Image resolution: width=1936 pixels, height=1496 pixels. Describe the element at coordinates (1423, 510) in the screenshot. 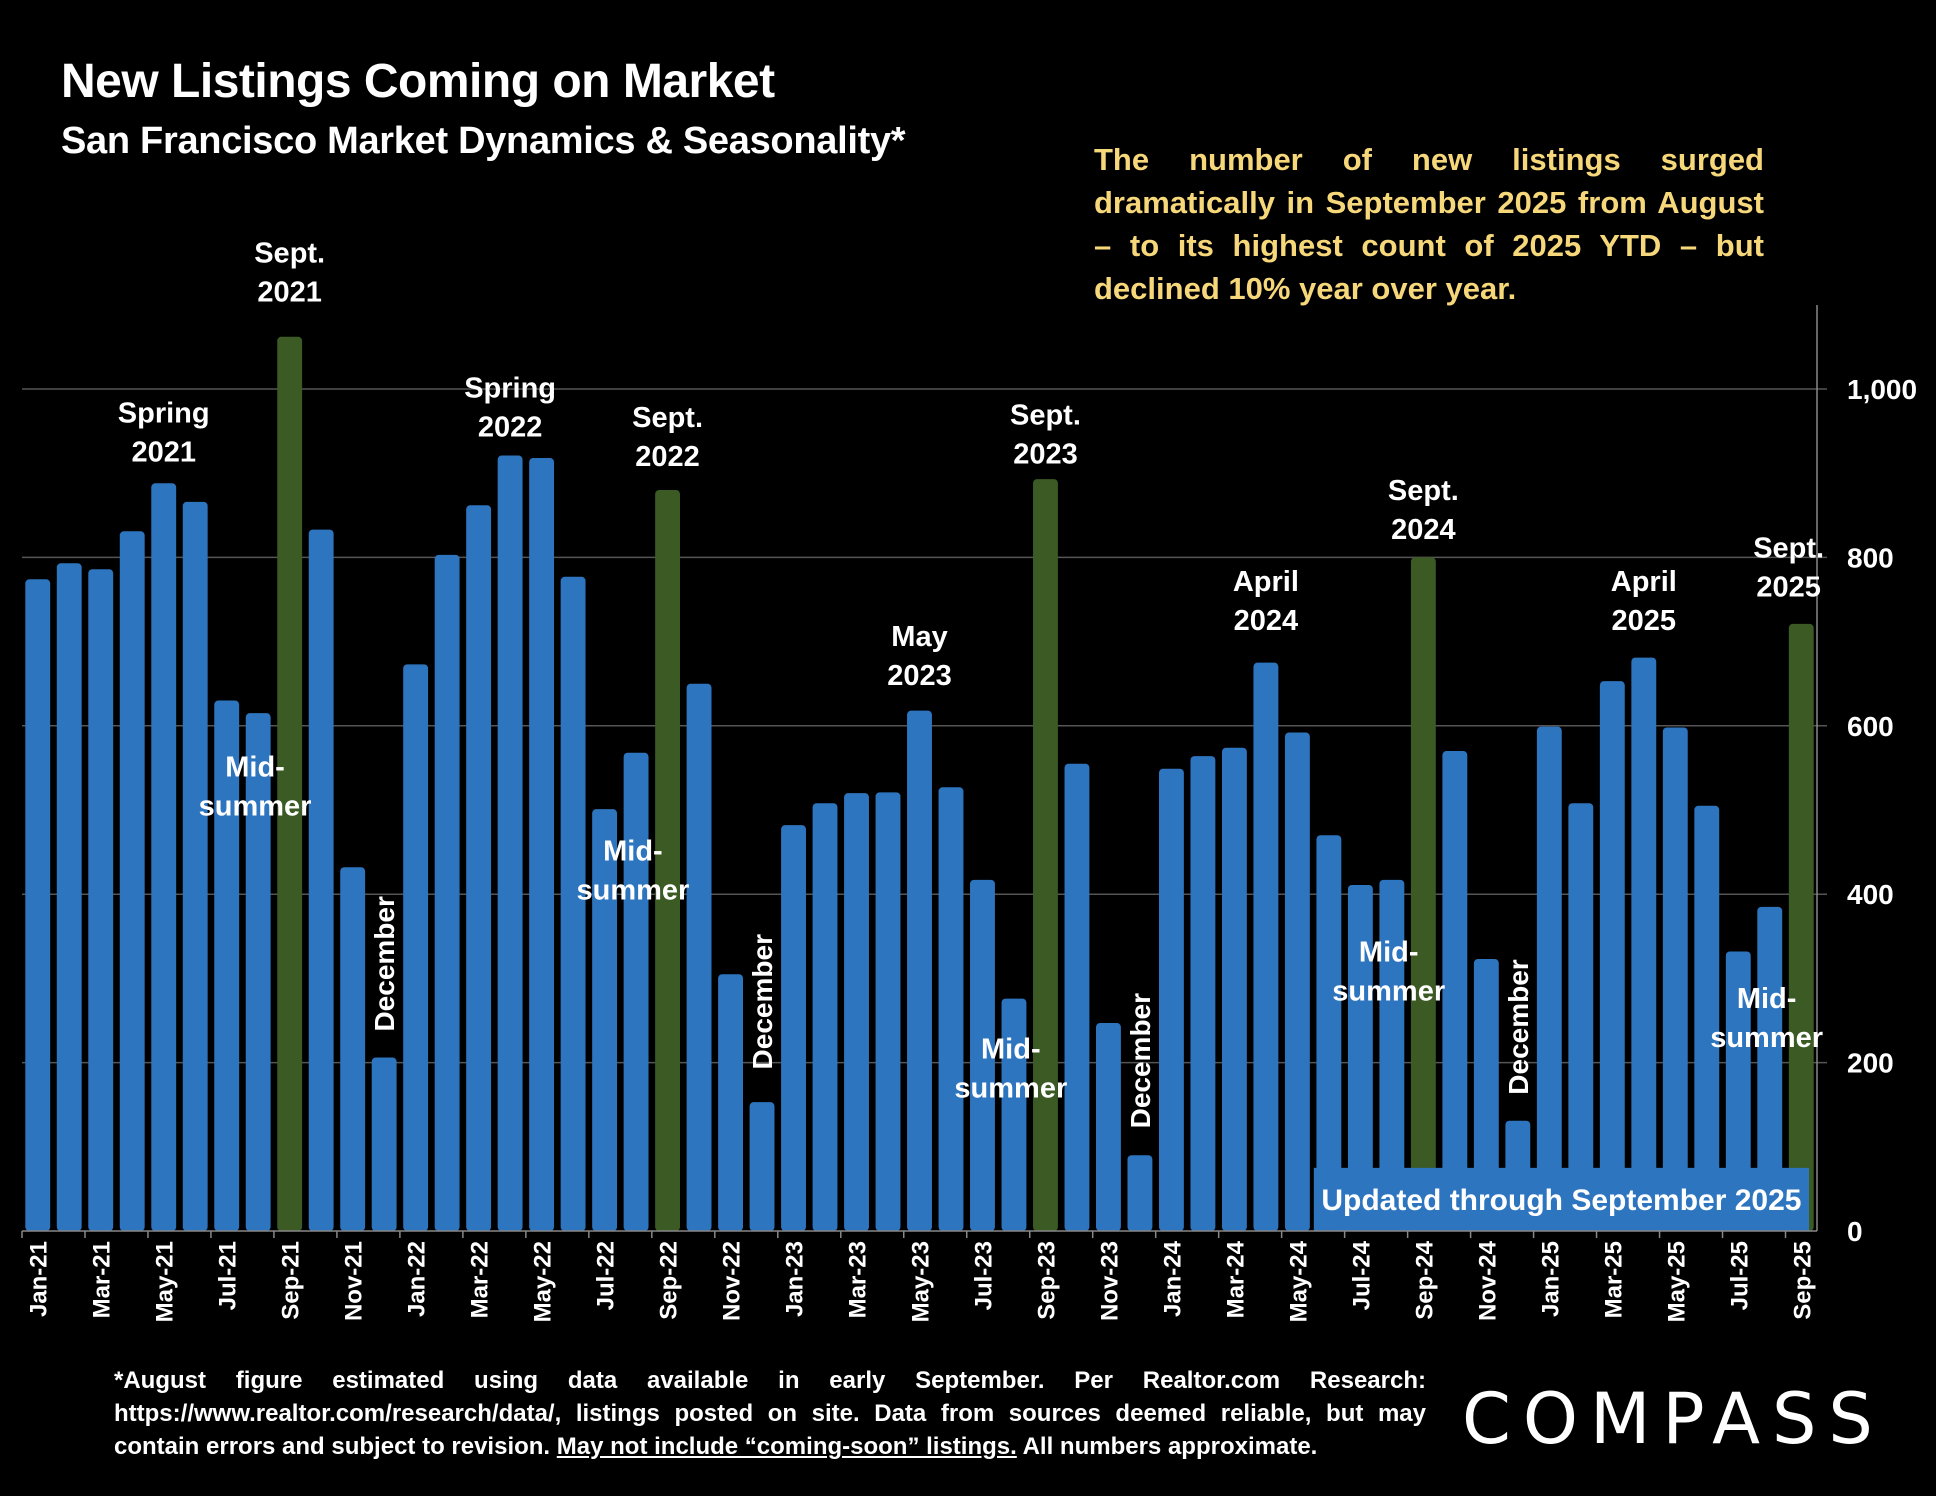

I see `annotation-label: Sept. 2024` at that location.